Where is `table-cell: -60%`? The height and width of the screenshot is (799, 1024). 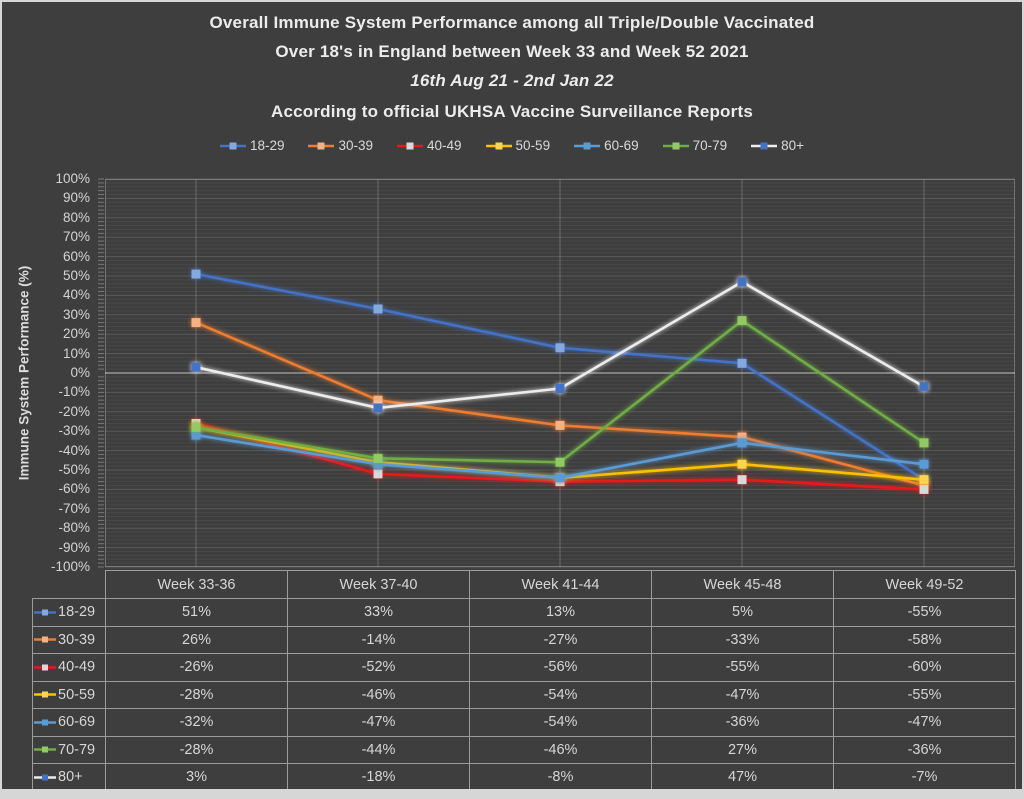 table-cell: -60% is located at coordinates (924, 667).